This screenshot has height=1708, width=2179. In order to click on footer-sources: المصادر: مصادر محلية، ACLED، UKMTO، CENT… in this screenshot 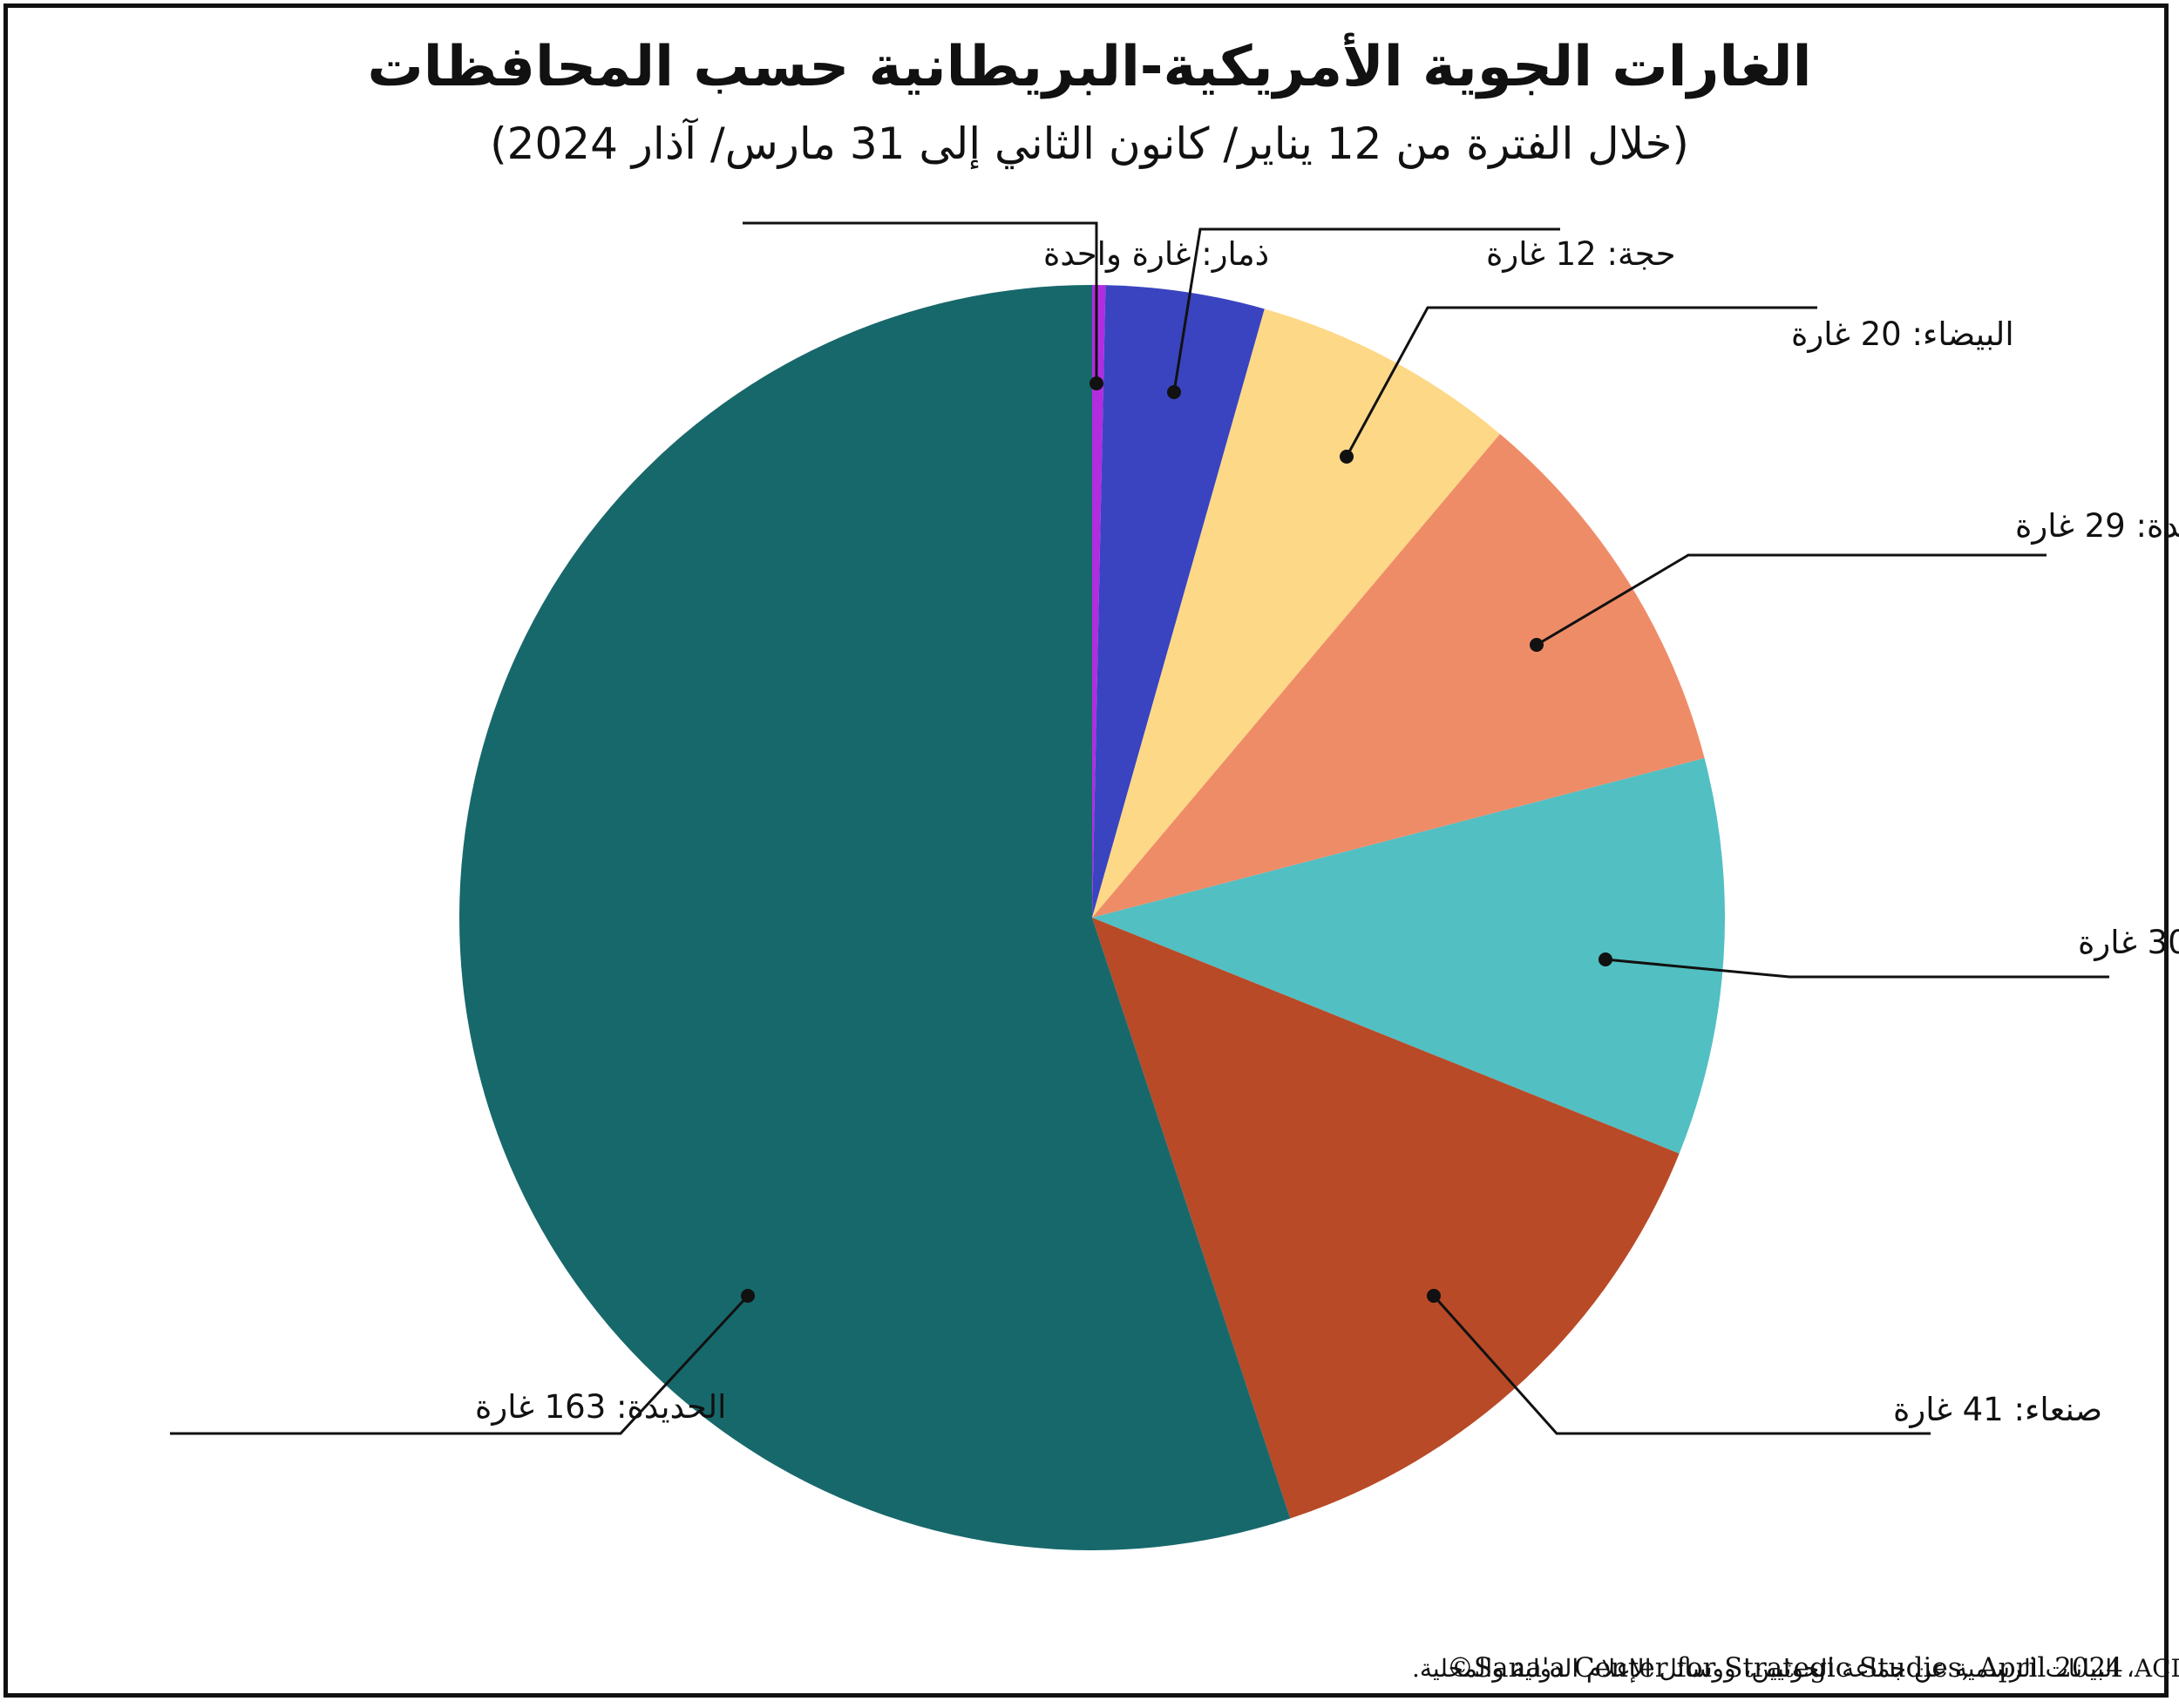, I will do `click(1795, 1668)`.